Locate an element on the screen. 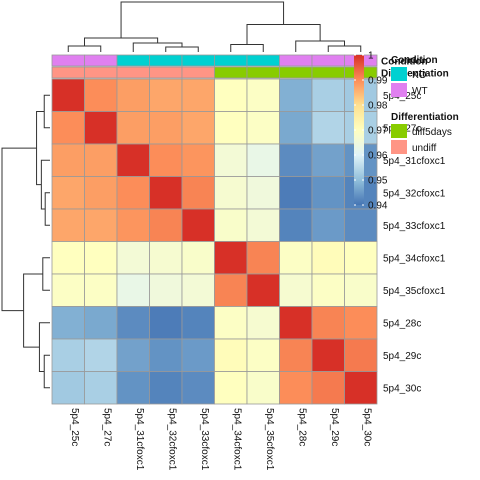  column-label: 5p4_31cfoxc1 is located at coordinates (139, 439).